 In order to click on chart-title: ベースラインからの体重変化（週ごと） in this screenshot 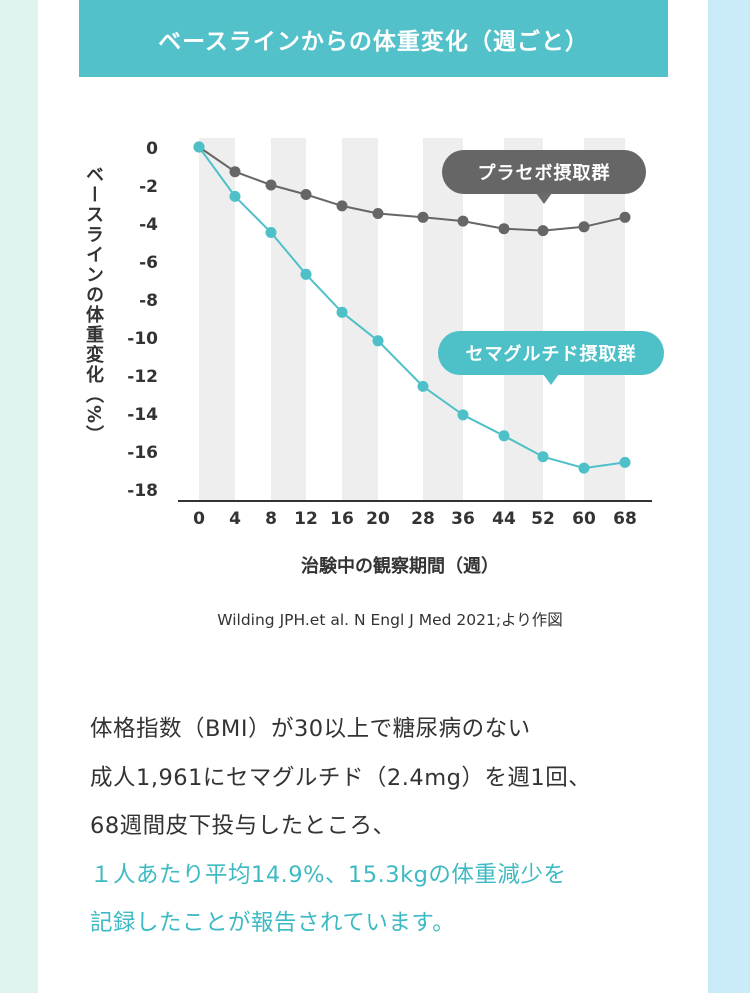, I will do `click(373, 38)`.